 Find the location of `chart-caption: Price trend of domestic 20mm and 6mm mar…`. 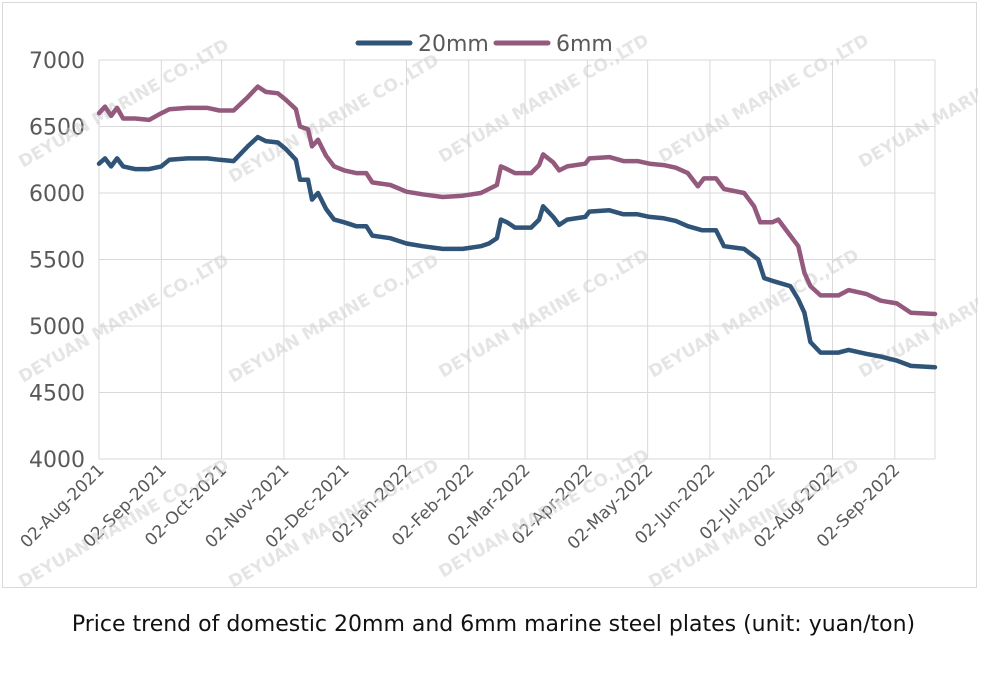

chart-caption: Price trend of domestic 20mm and 6mm mar… is located at coordinates (493, 624).